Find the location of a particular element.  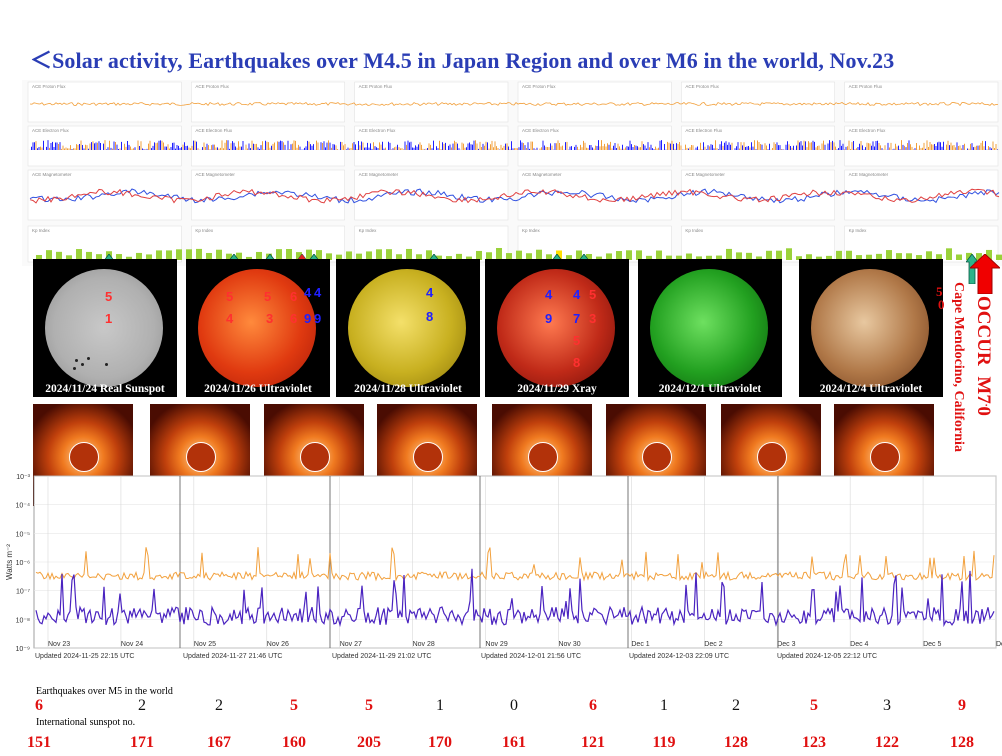

region-mark: 1 is located at coordinates (109, 318).